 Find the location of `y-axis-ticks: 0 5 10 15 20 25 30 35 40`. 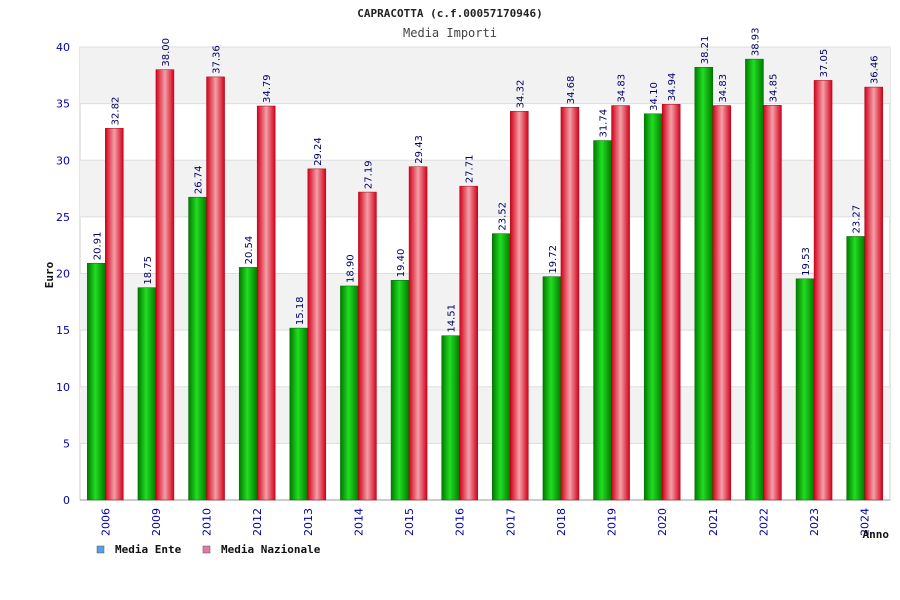

y-axis-ticks: 0 5 10 15 20 25 30 35 40 is located at coordinates (63, 274).